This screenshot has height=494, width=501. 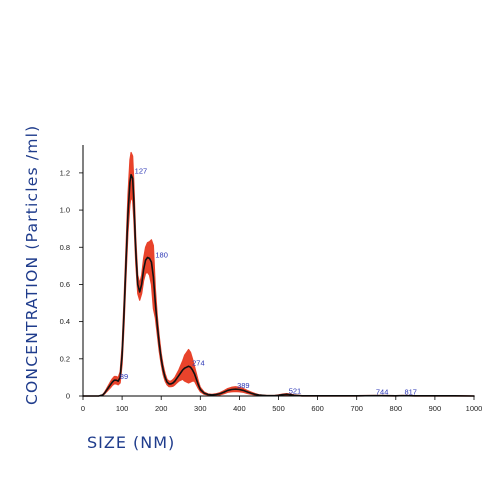 I want to click on y-tick-label: 0.8, so click(x=65, y=247).